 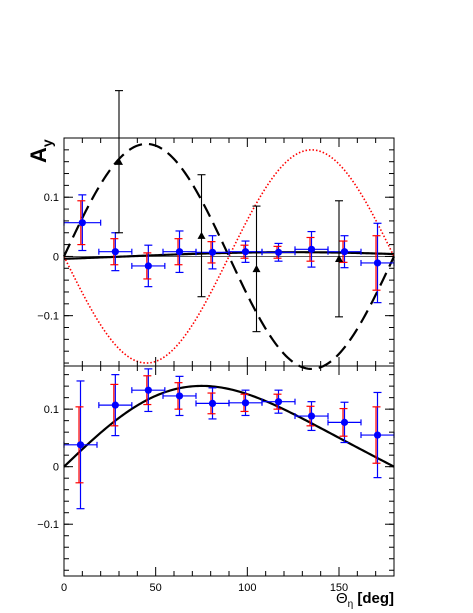 I want to click on x-axis-title-unit: [deg], so click(x=373, y=598).